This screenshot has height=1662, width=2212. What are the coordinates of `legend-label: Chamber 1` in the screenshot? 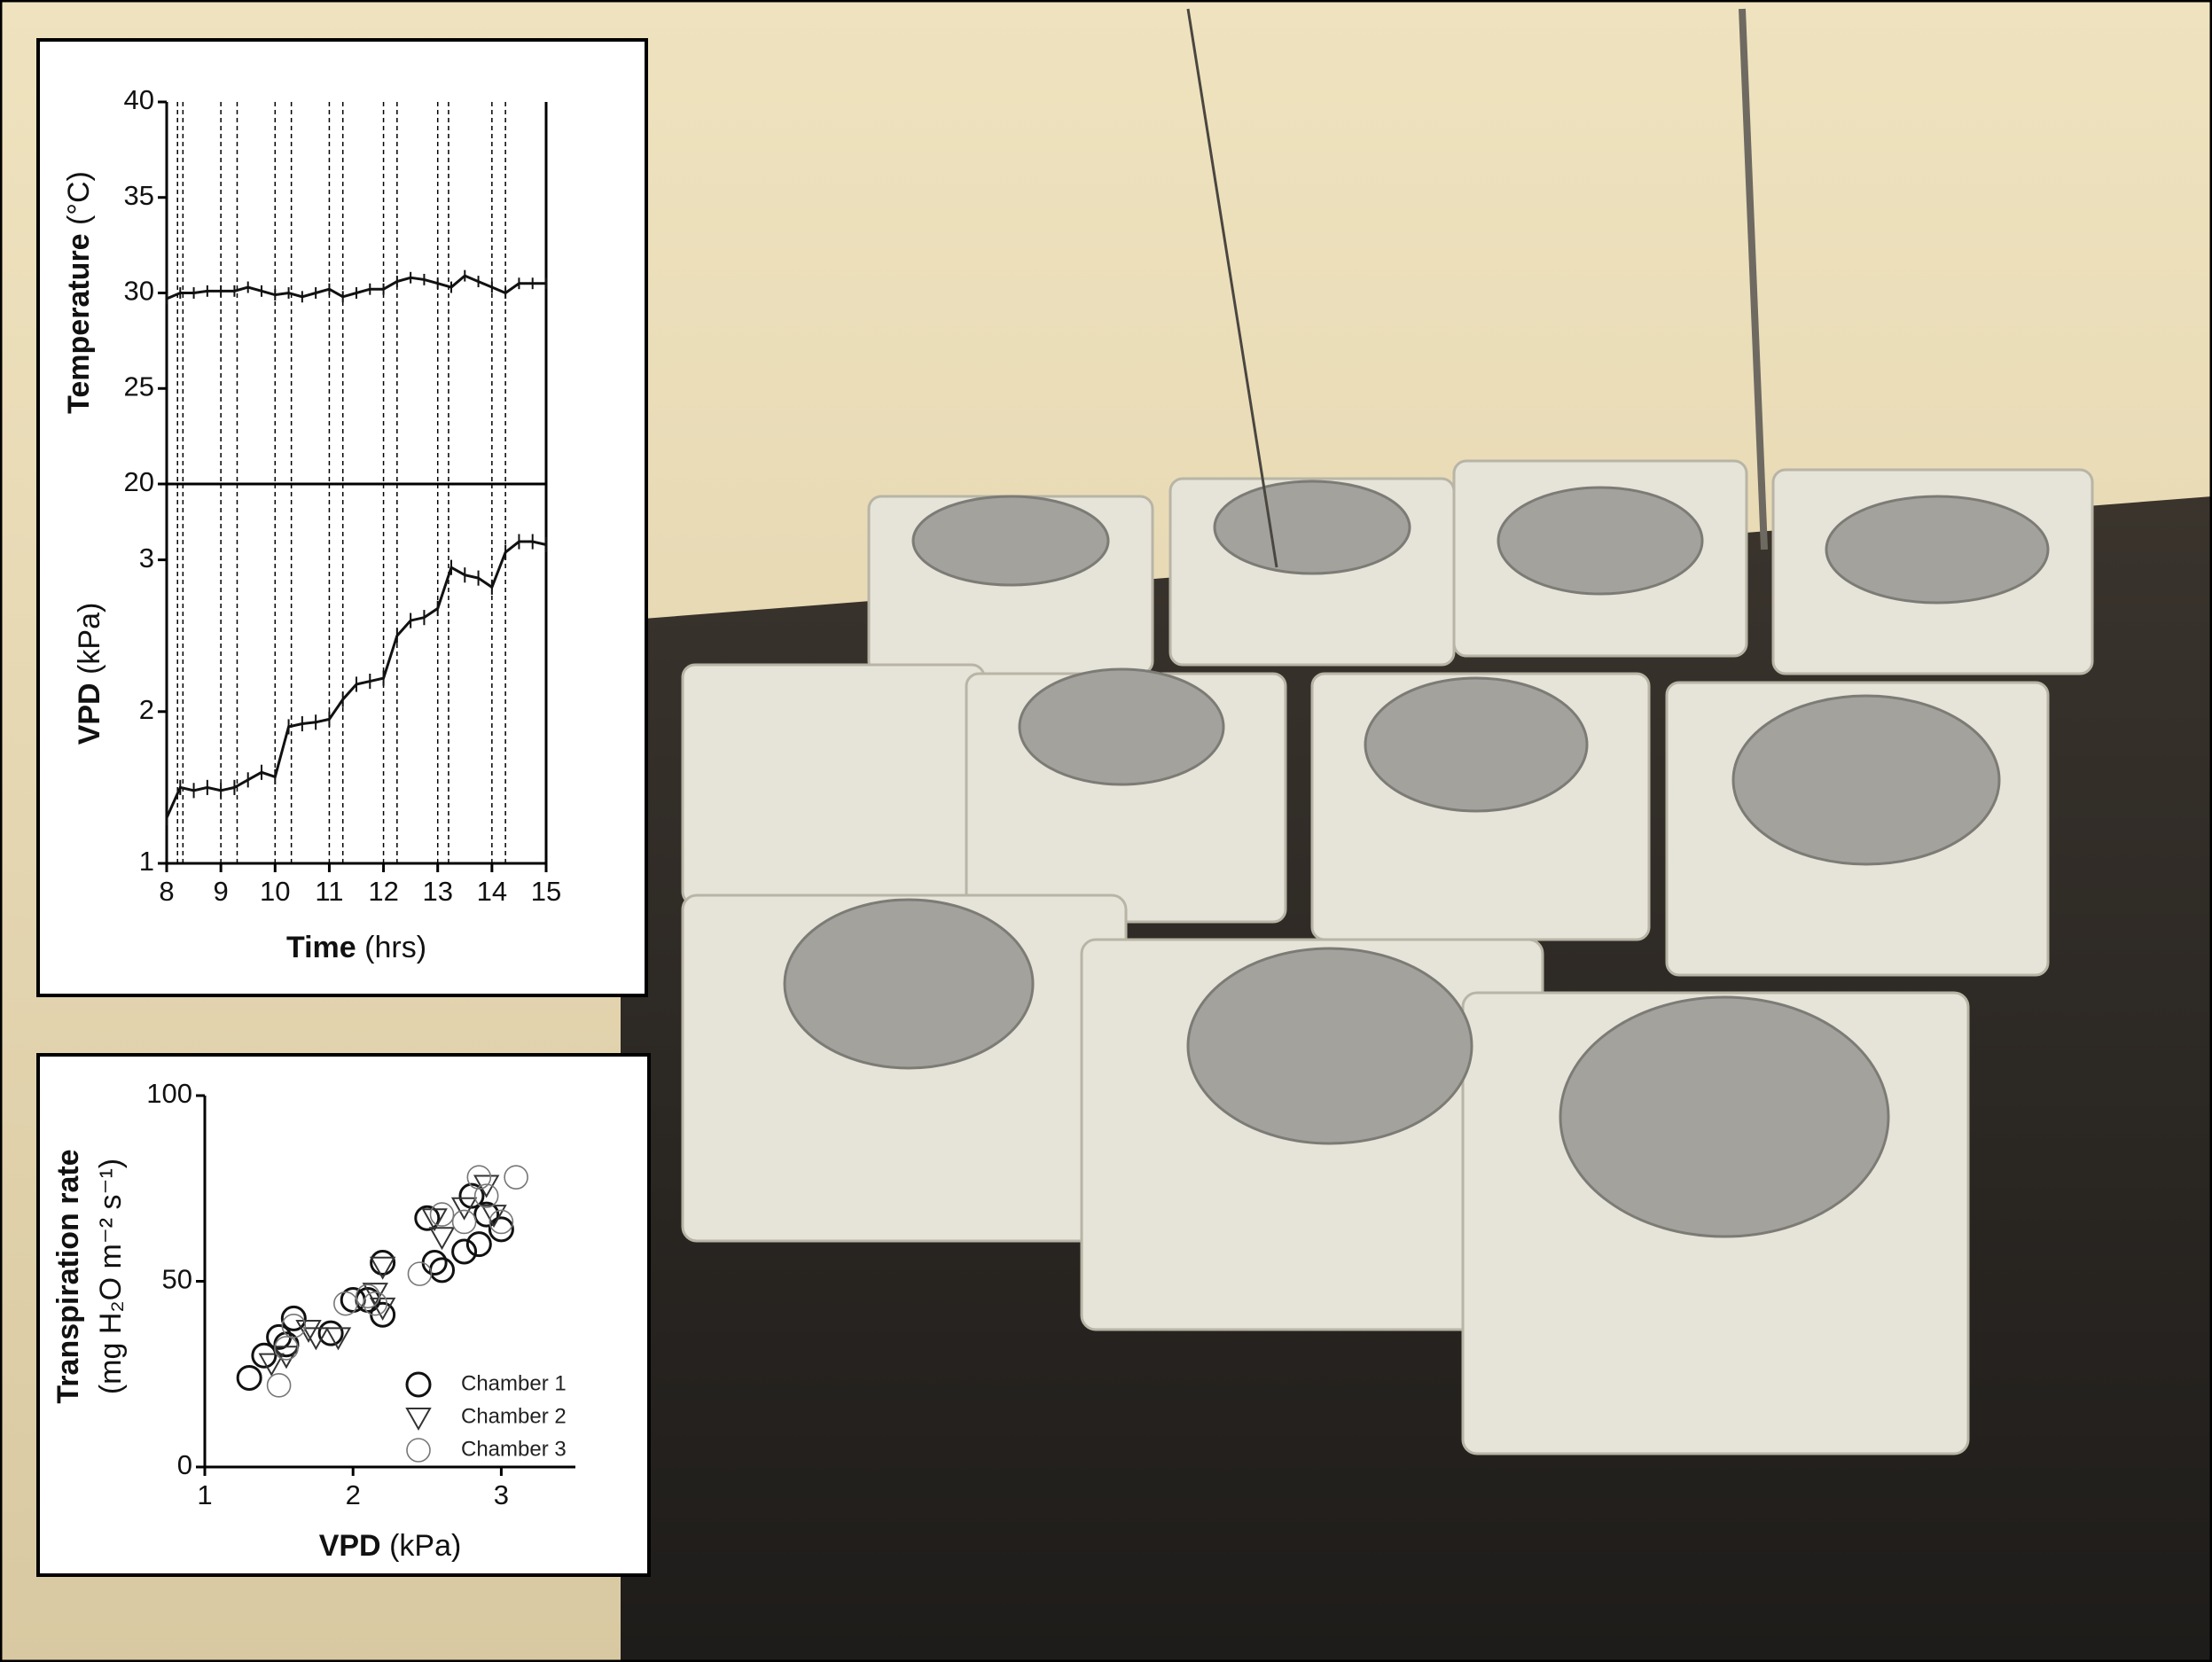 It's located at (514, 1383).